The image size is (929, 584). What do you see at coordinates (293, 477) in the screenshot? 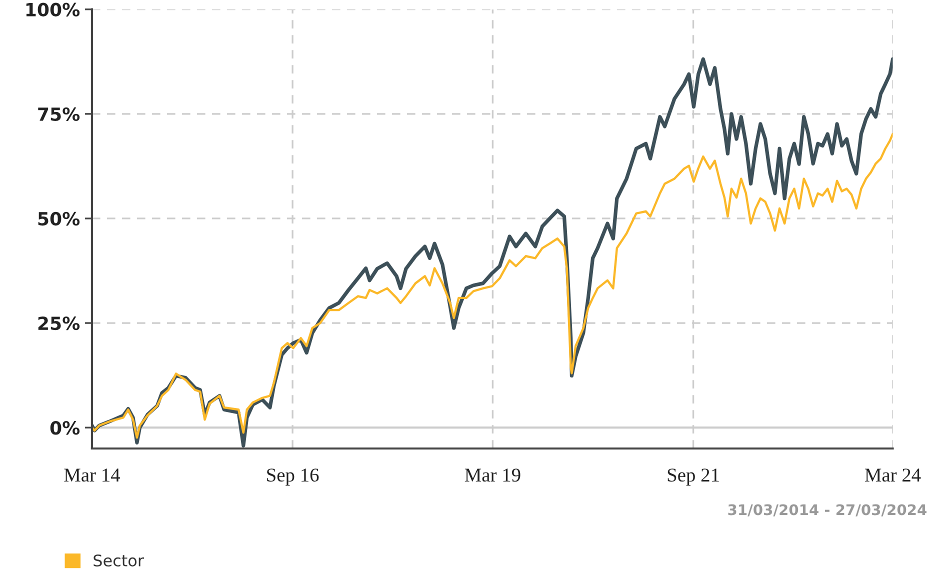
I see `x-tick-label: Sep 16` at bounding box center [293, 477].